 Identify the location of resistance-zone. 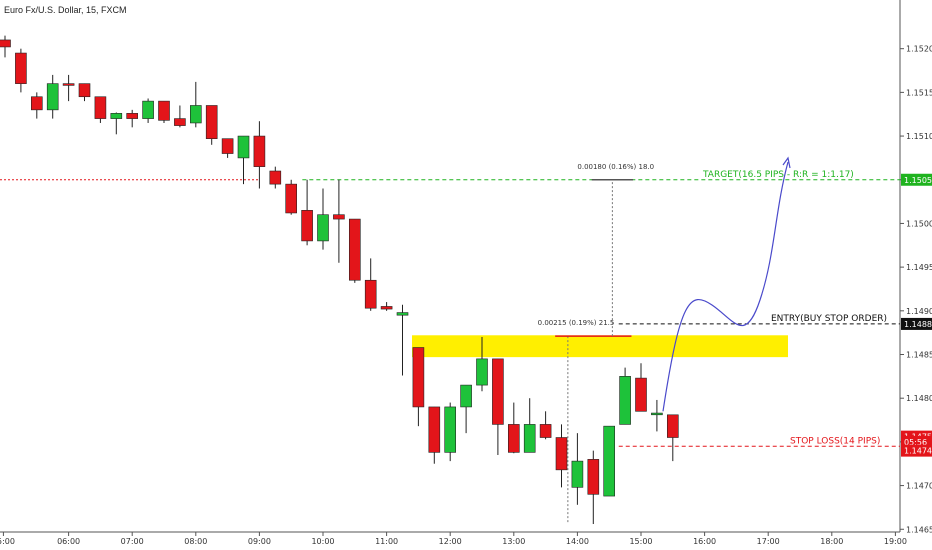
(600, 346).